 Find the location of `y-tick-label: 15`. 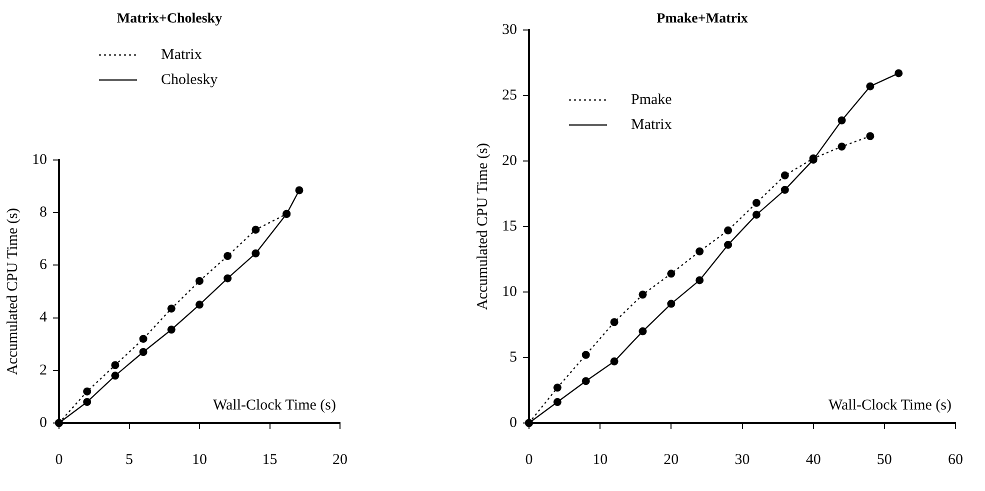

y-tick-label: 15 is located at coordinates (509, 226).